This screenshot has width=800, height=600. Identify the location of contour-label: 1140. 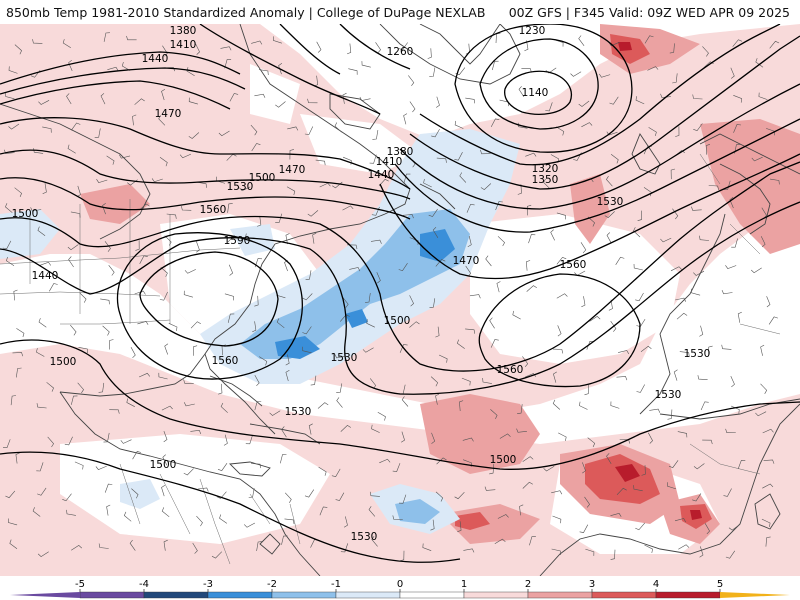
(535, 93).